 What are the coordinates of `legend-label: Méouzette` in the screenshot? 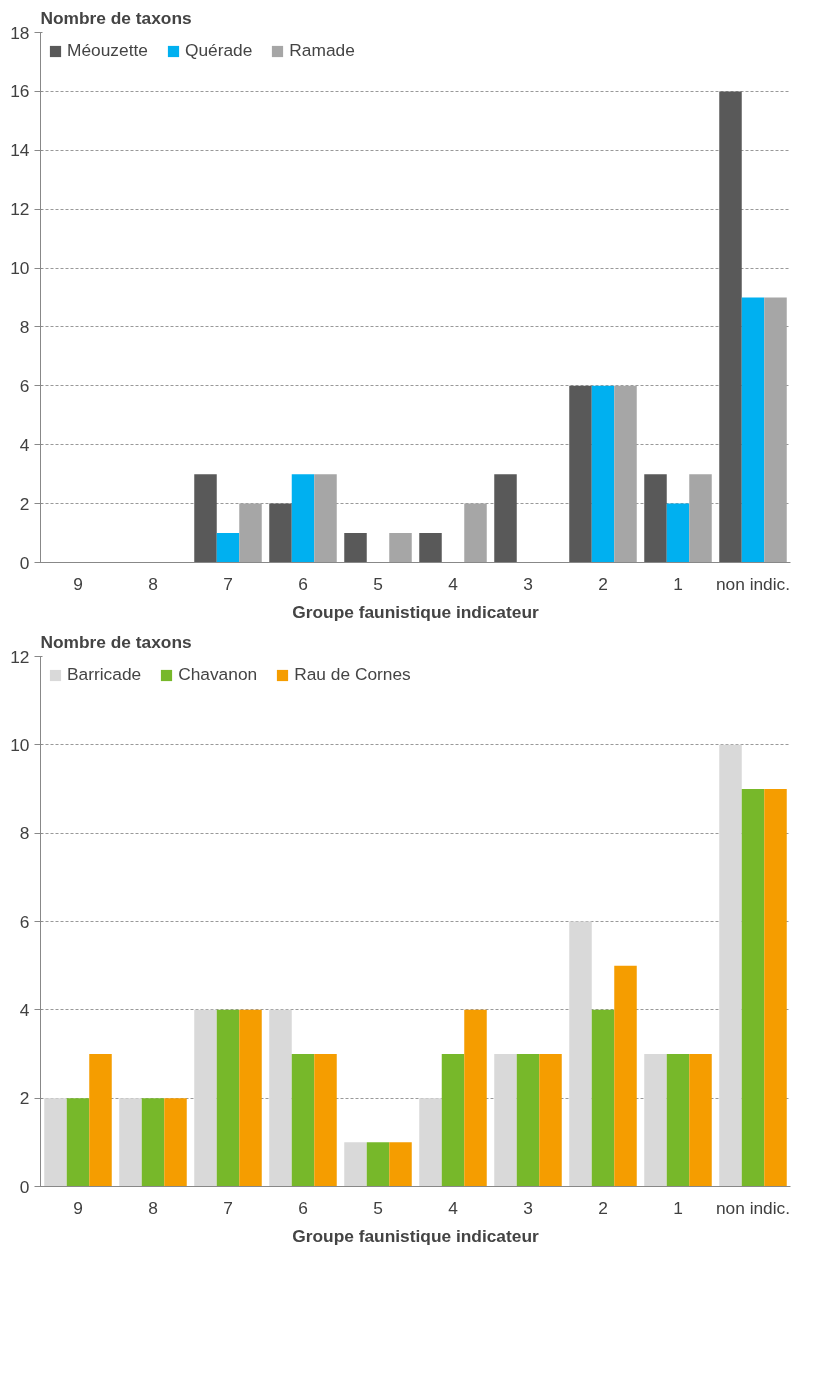 It's located at (107, 50).